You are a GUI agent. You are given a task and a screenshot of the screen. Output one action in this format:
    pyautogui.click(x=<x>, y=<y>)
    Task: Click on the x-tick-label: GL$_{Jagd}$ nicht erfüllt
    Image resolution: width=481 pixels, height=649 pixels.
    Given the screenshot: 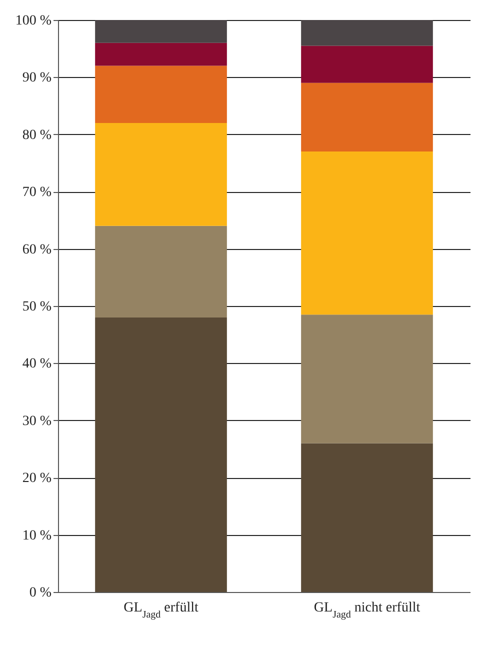 What is the action you would take?
    pyautogui.click(x=367, y=610)
    